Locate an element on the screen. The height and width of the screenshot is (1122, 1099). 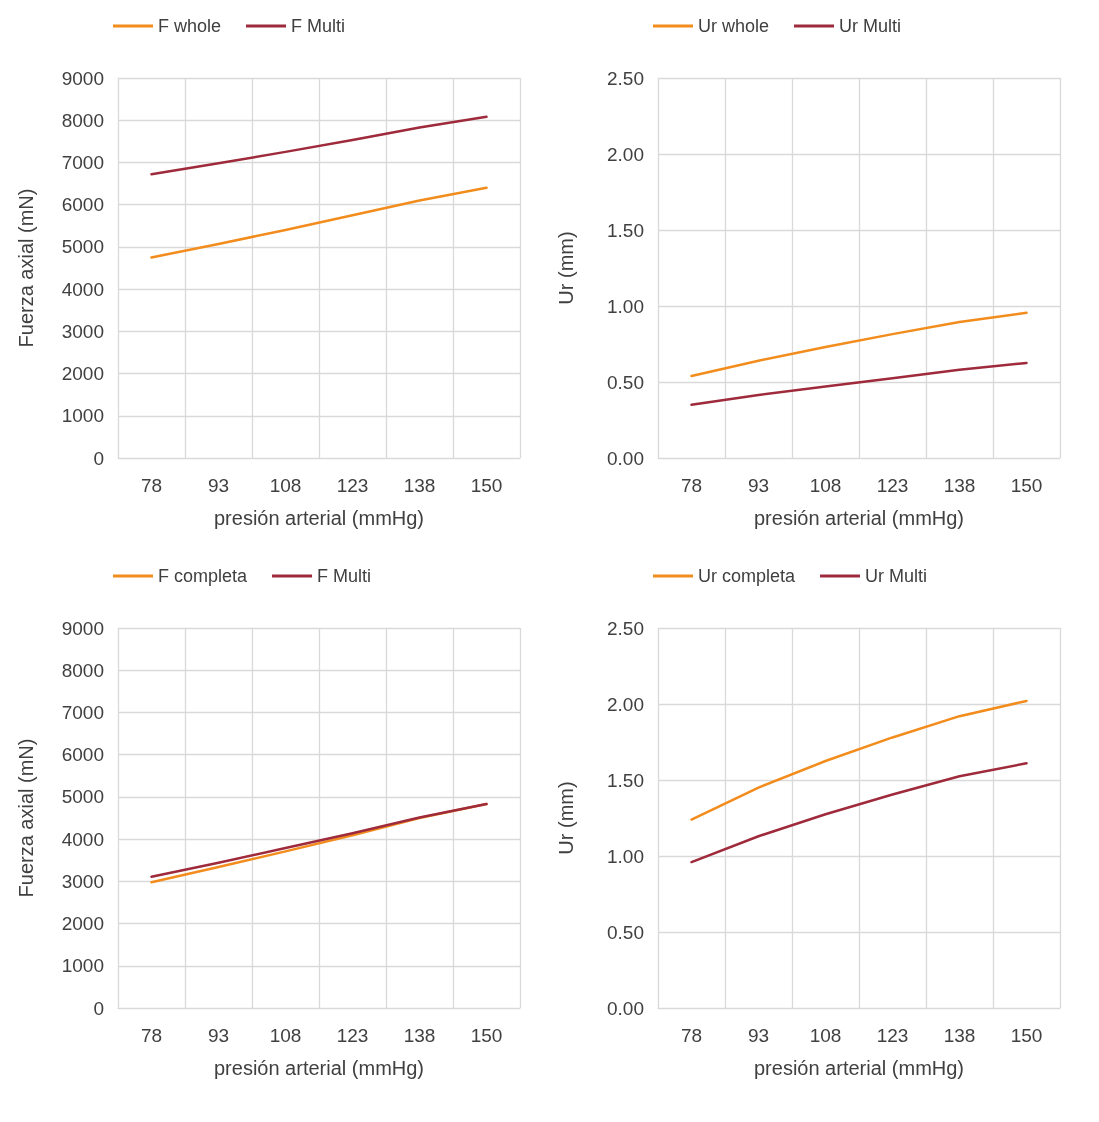
legend-label: F whole is located at coordinates (190, 26).